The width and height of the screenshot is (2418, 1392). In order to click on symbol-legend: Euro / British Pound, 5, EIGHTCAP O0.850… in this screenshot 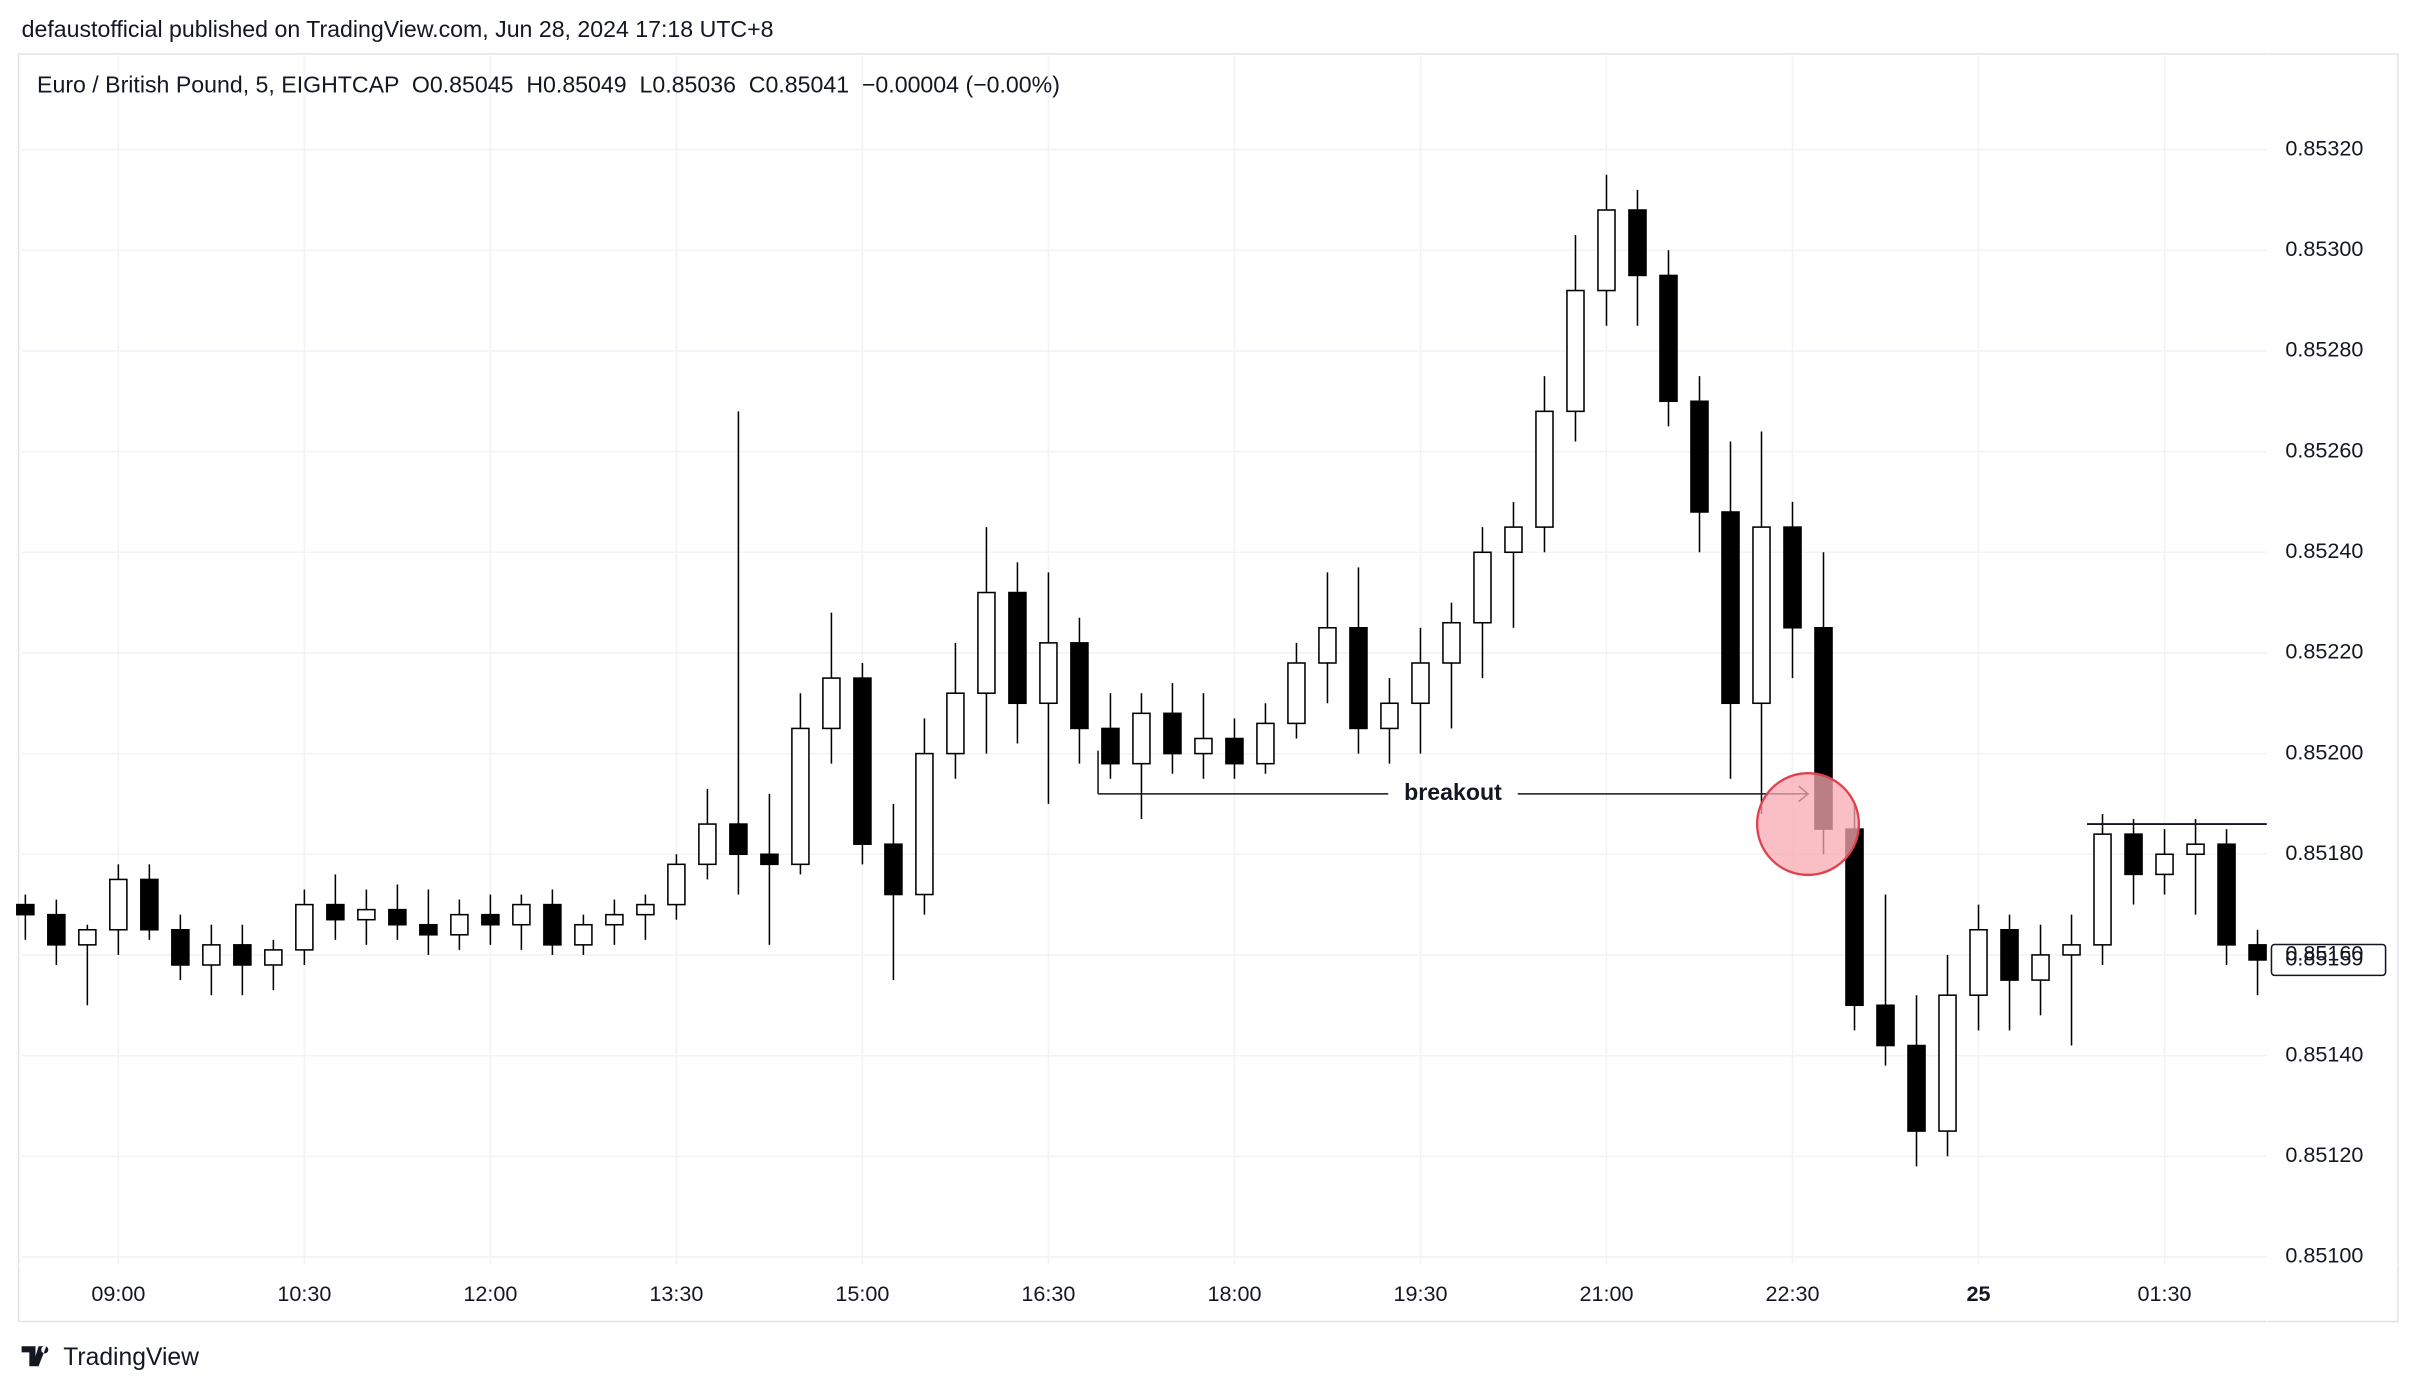, I will do `click(548, 84)`.